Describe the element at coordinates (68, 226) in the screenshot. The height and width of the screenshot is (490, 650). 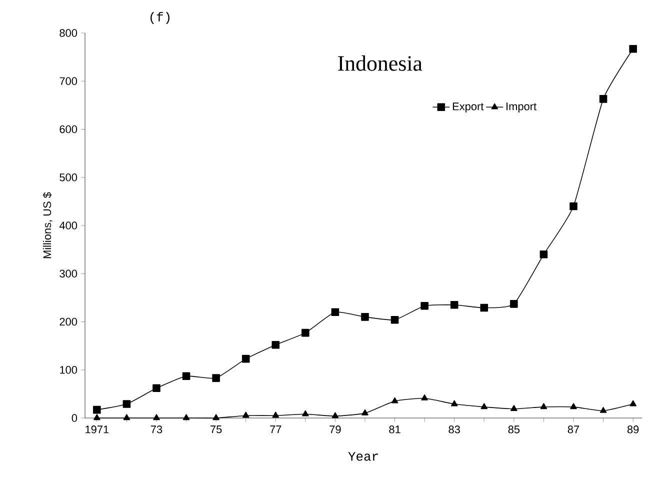
I see `y-tick-label: 400` at that location.